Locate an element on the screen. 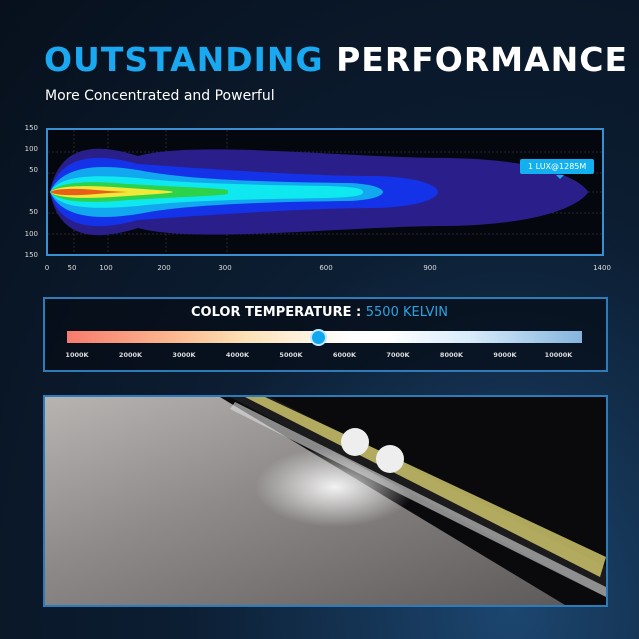  temperature-tick-label: 3000K is located at coordinates (184, 355).